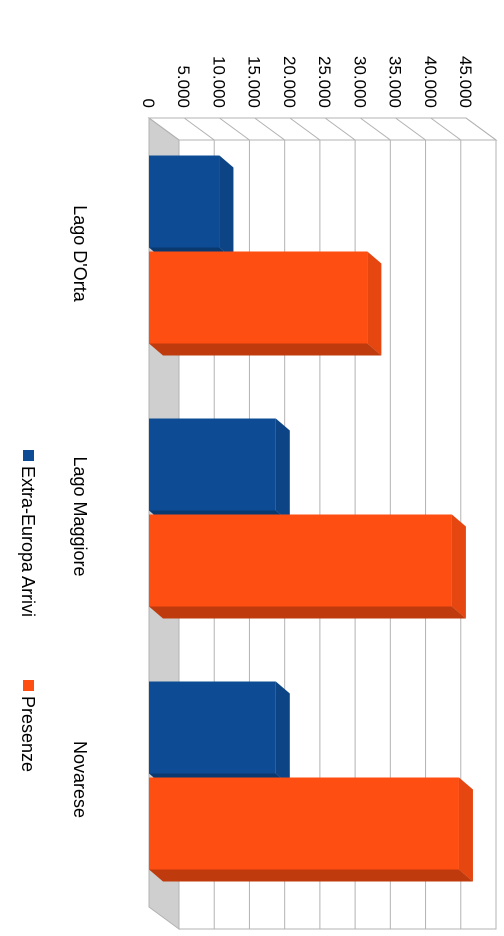 Image resolution: width=504 pixels, height=936 pixels. What do you see at coordinates (359, 82) in the screenshot?
I see `y-tick-label: 30.000` at bounding box center [359, 82].